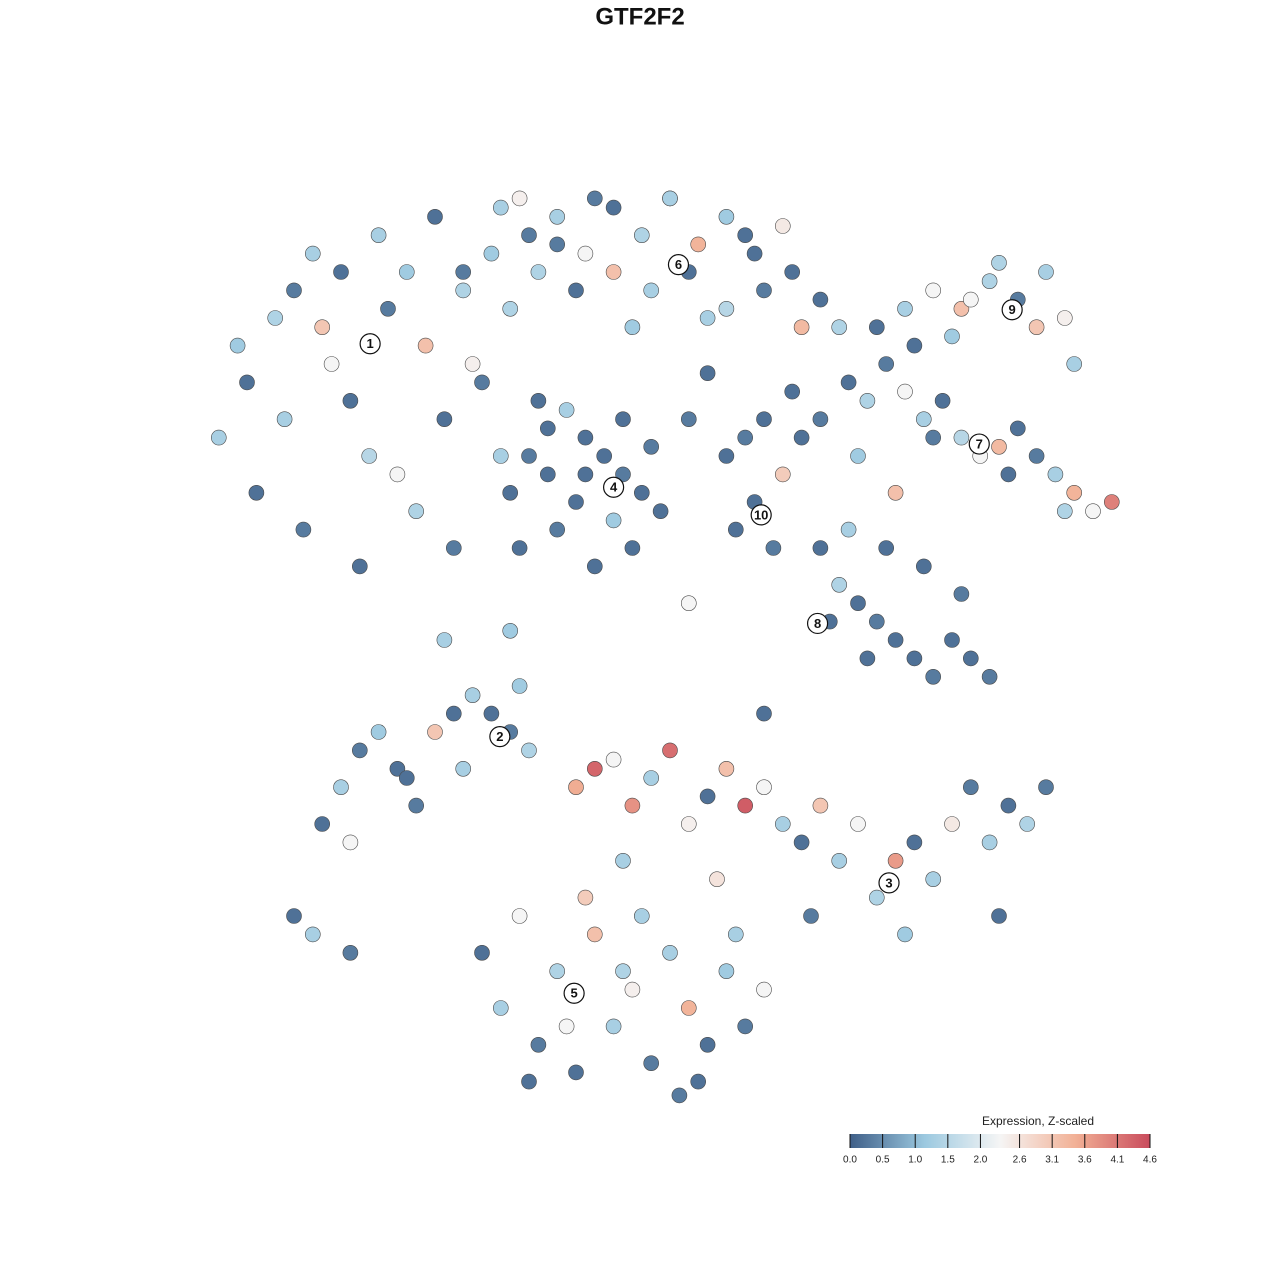  I want to click on colorbar-tick-label: 3.6, so click(1085, 1160).